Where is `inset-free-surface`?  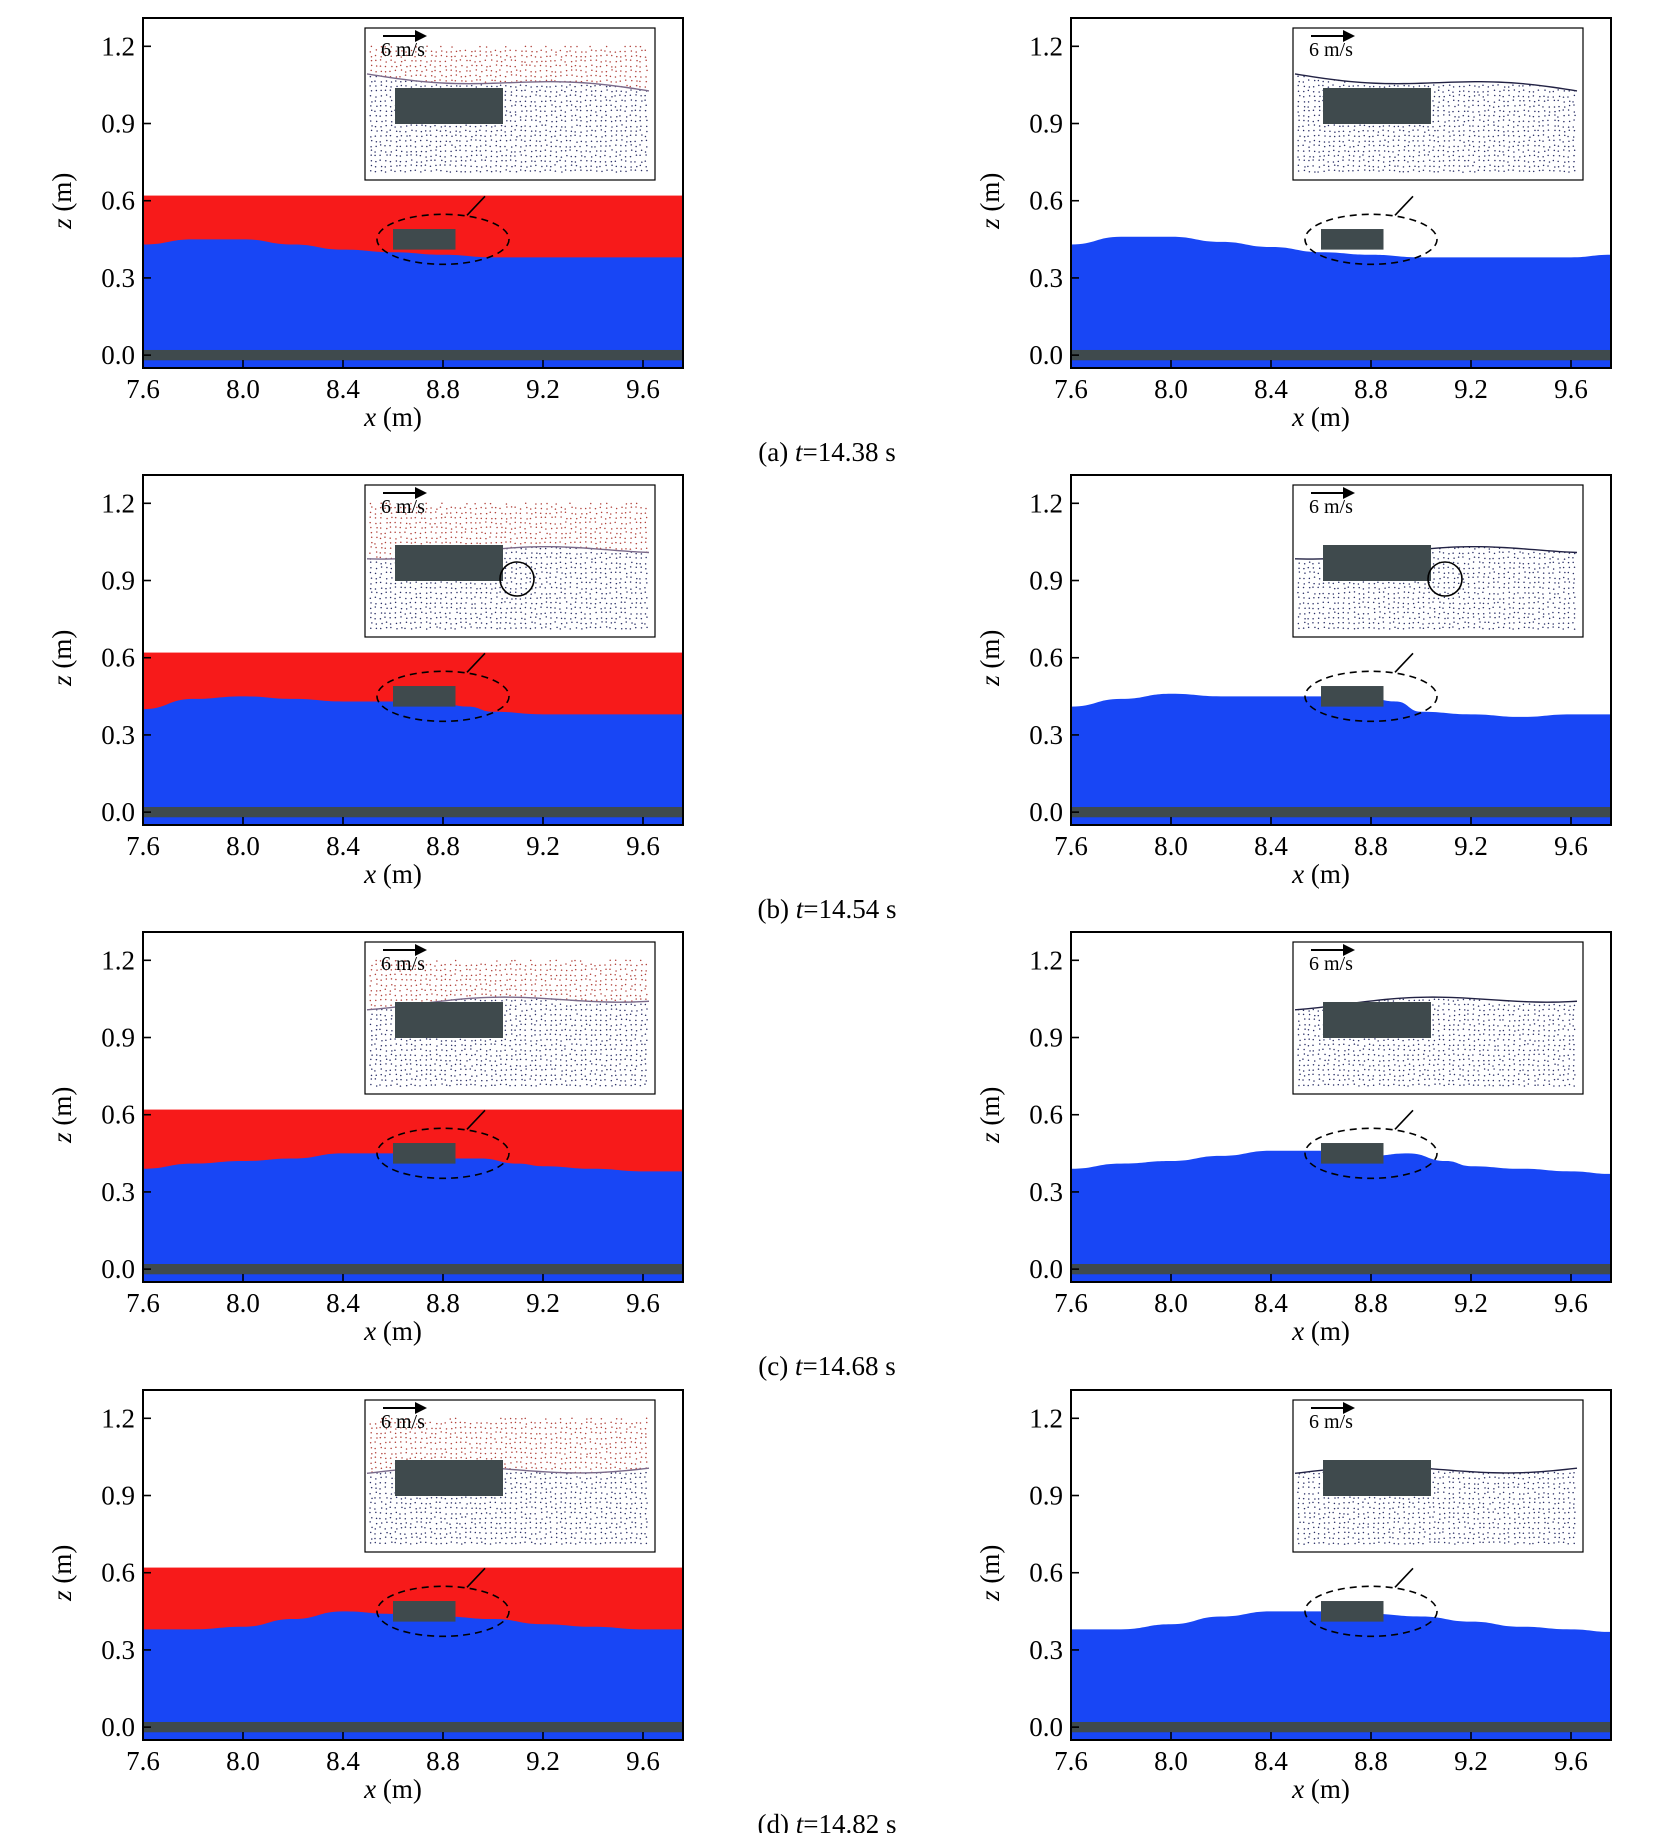 inset-free-surface is located at coordinates (1436, 82).